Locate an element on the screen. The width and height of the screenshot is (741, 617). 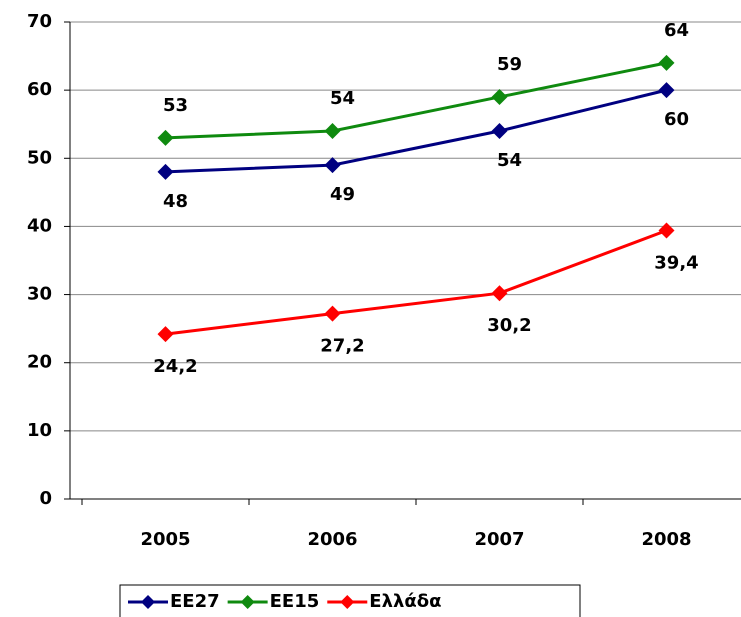
data-label: 30,2 is located at coordinates (509, 325).